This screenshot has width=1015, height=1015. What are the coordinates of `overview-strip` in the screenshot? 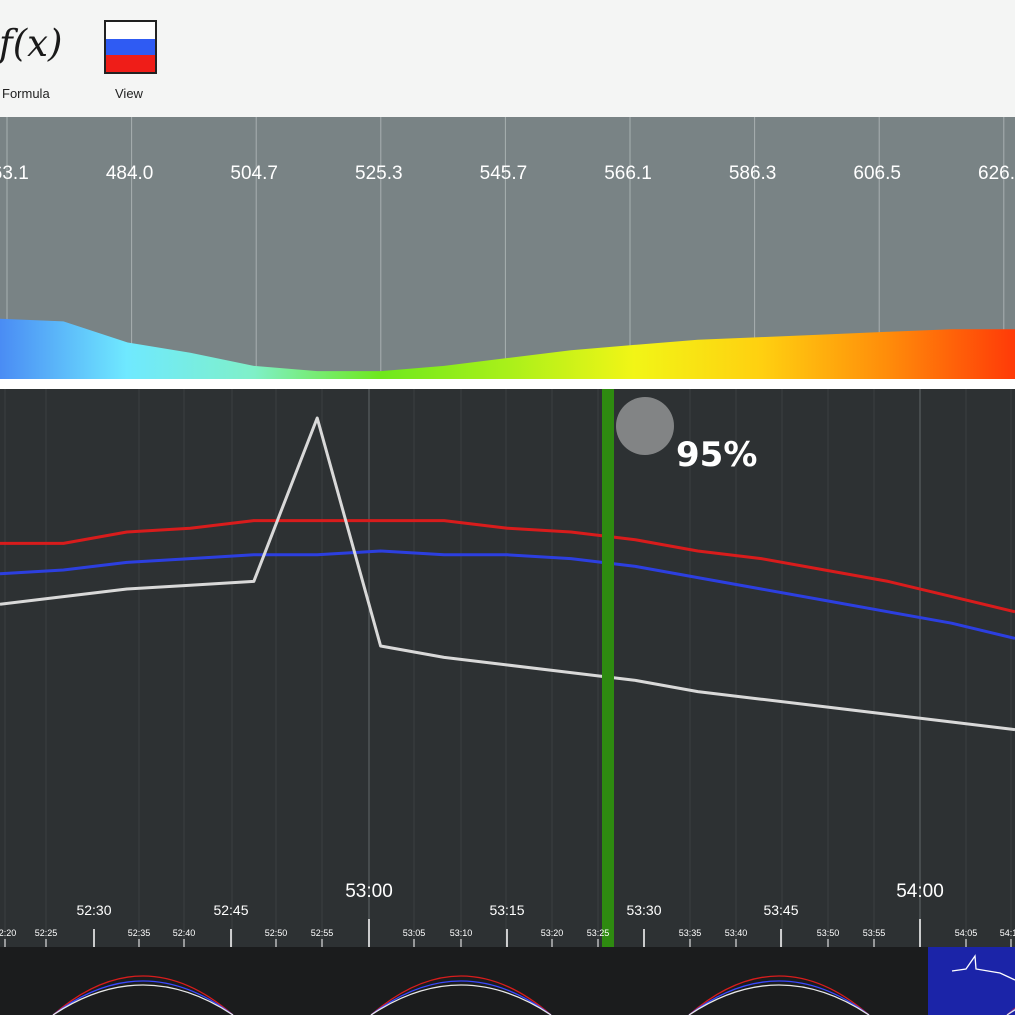 It's located at (507, 981).